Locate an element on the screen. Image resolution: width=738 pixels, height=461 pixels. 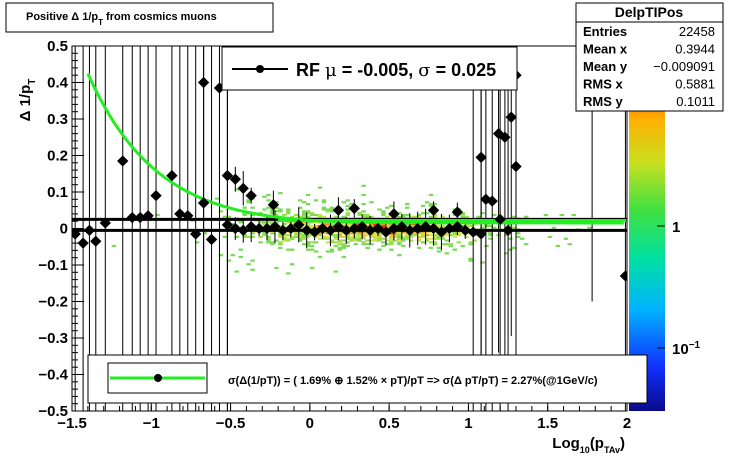
x-tick-label: 2 is located at coordinates (627, 423).